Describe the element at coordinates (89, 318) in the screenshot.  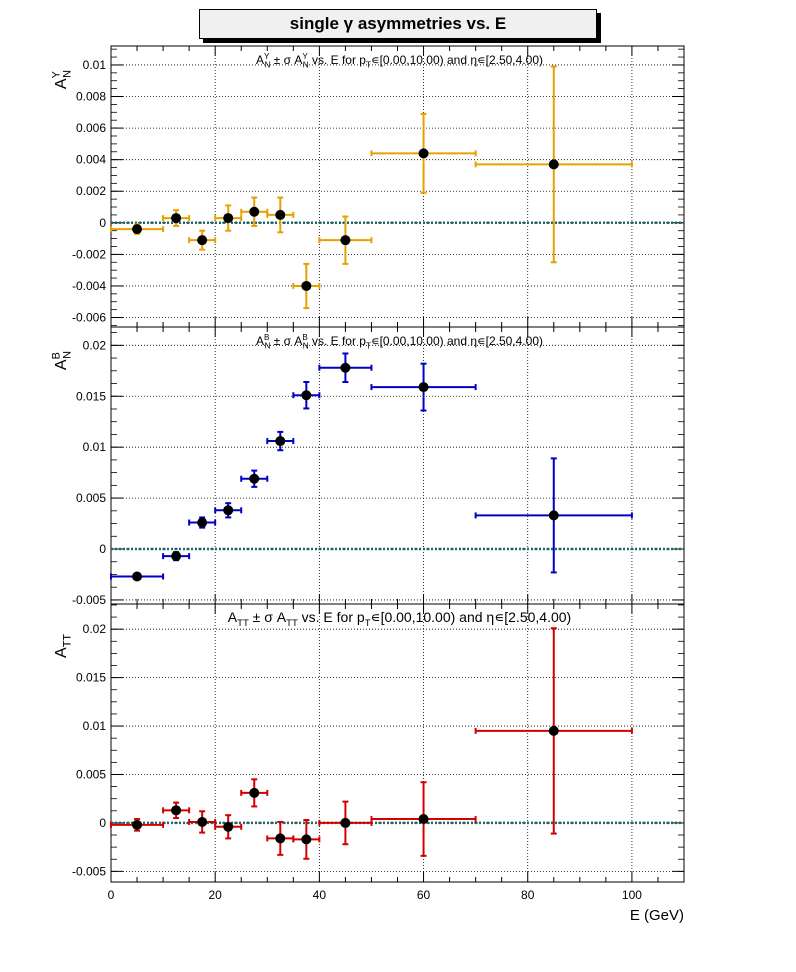
I see `y-tick-label: -0.006` at that location.